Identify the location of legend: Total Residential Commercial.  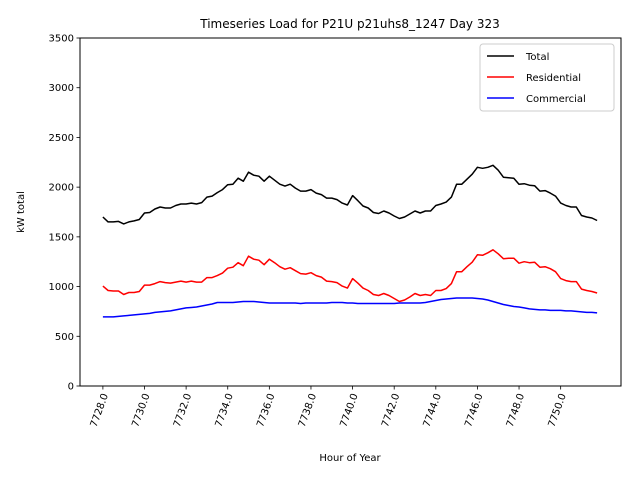
(547, 77).